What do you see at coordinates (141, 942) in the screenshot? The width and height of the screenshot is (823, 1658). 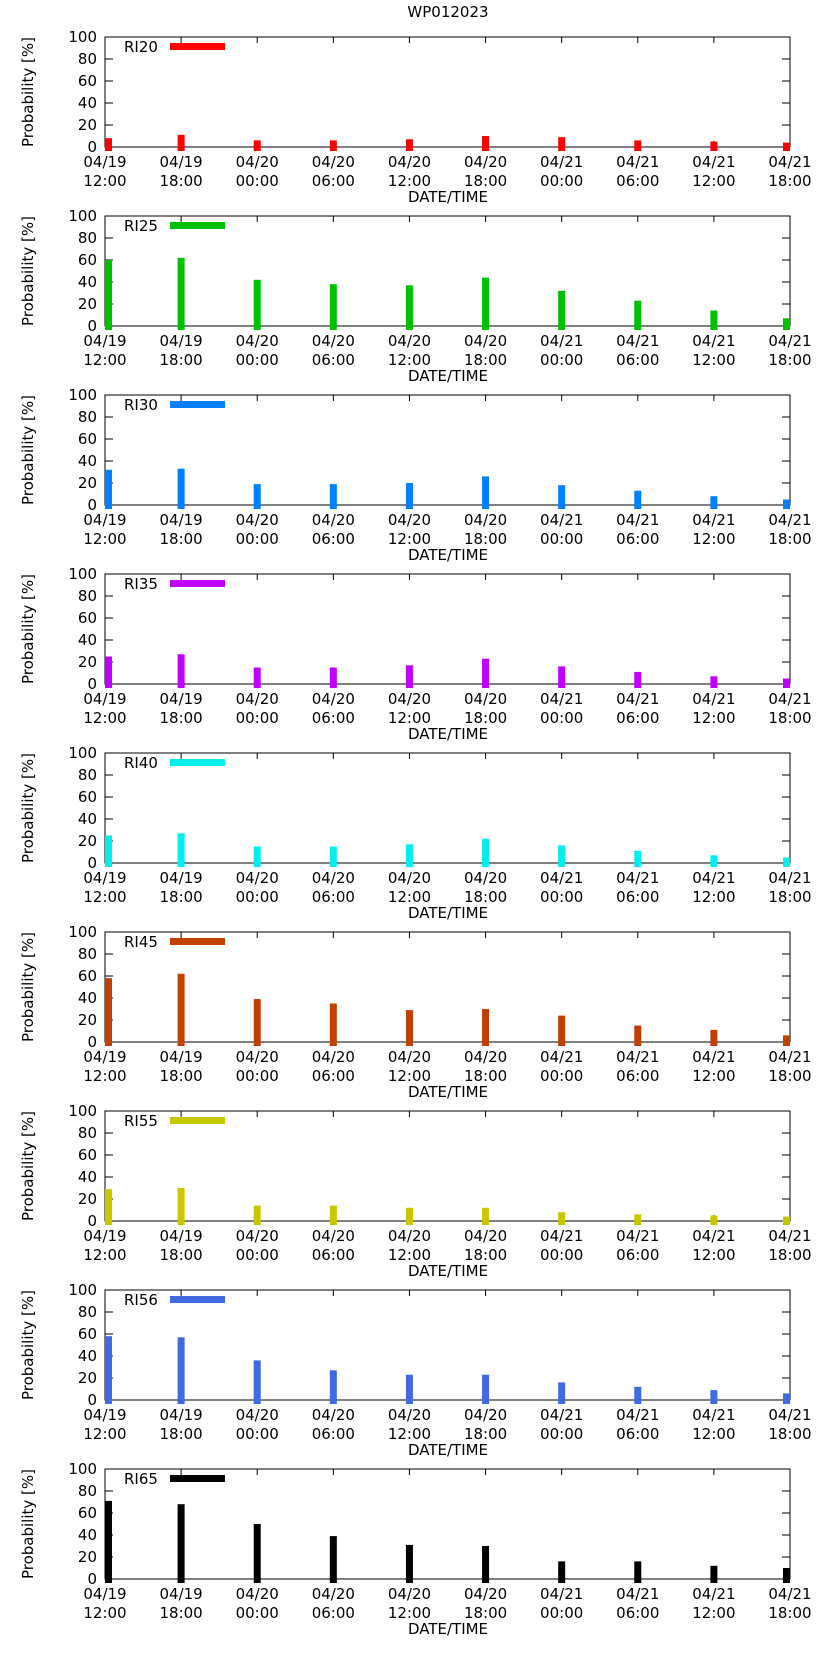 I see `legend-label: RI45` at bounding box center [141, 942].